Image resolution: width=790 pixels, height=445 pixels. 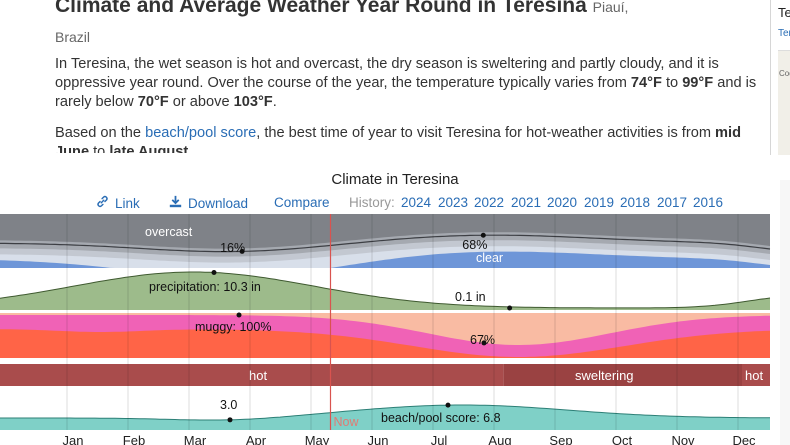 What do you see at coordinates (499, 439) in the screenshot?
I see `month-label: Aug` at bounding box center [499, 439].